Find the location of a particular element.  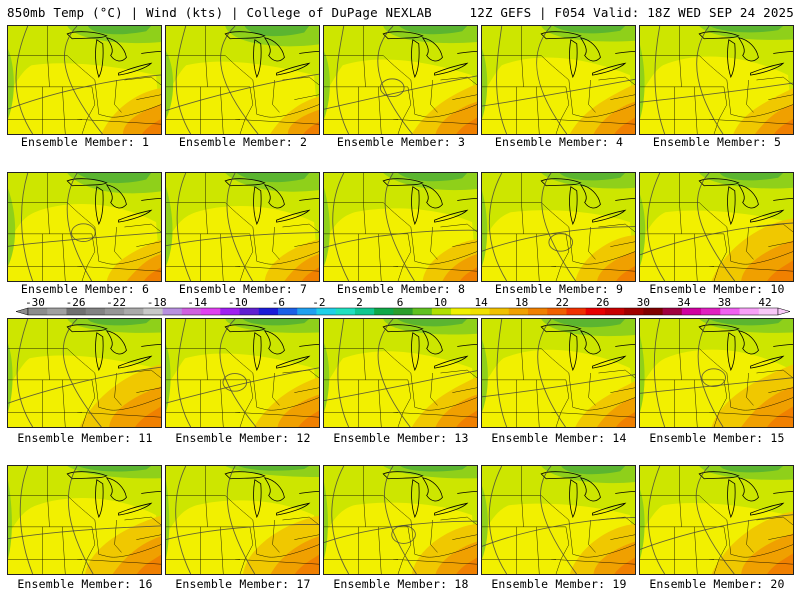

ensemble-member-label: Ensemble Member: 10 is located at coordinates (717, 289).